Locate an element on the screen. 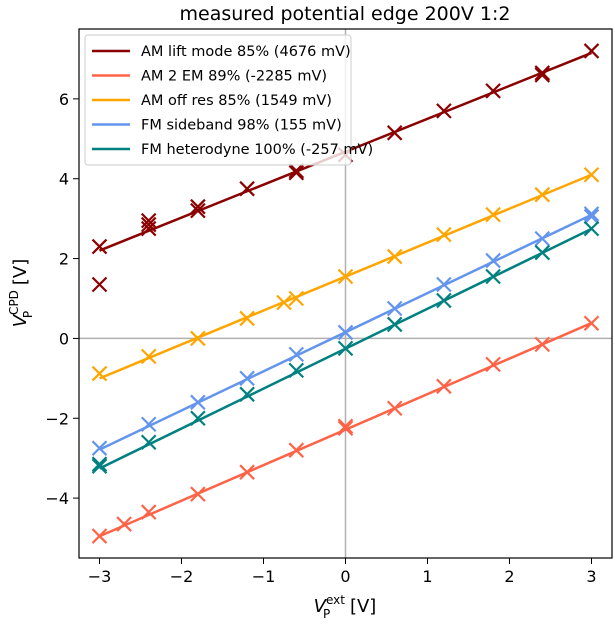 The width and height of the screenshot is (615, 627). x-axis-label: Vext P [V] is located at coordinates (345, 607).